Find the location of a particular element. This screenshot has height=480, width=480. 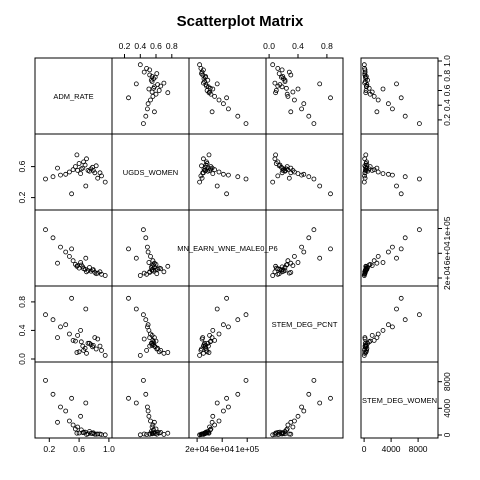

tick-label: 1e+05 is located at coordinates (247, 449).